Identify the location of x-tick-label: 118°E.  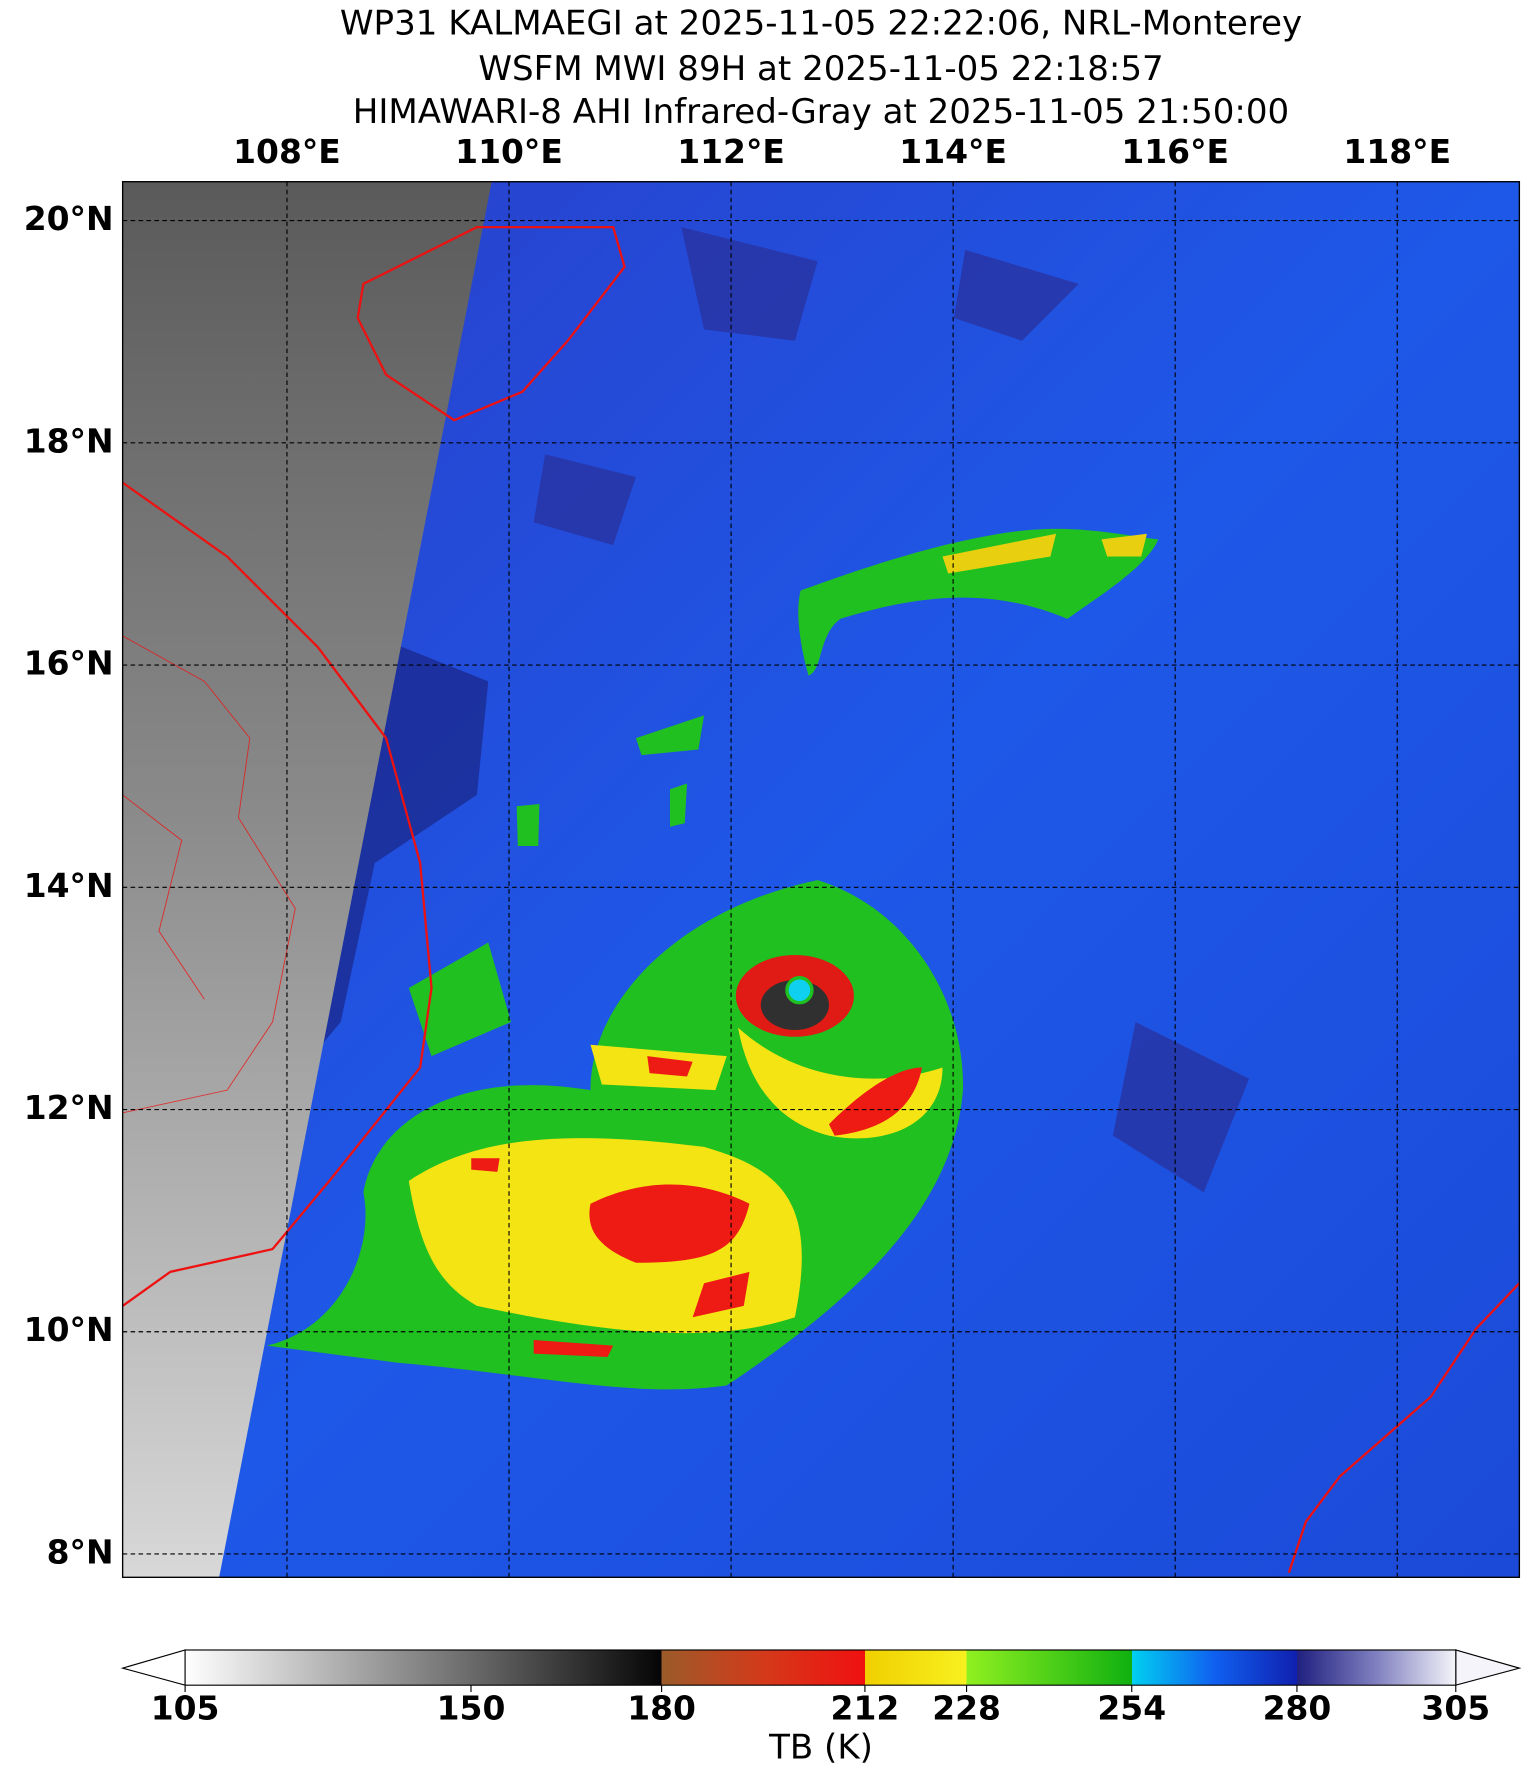
(1397, 151).